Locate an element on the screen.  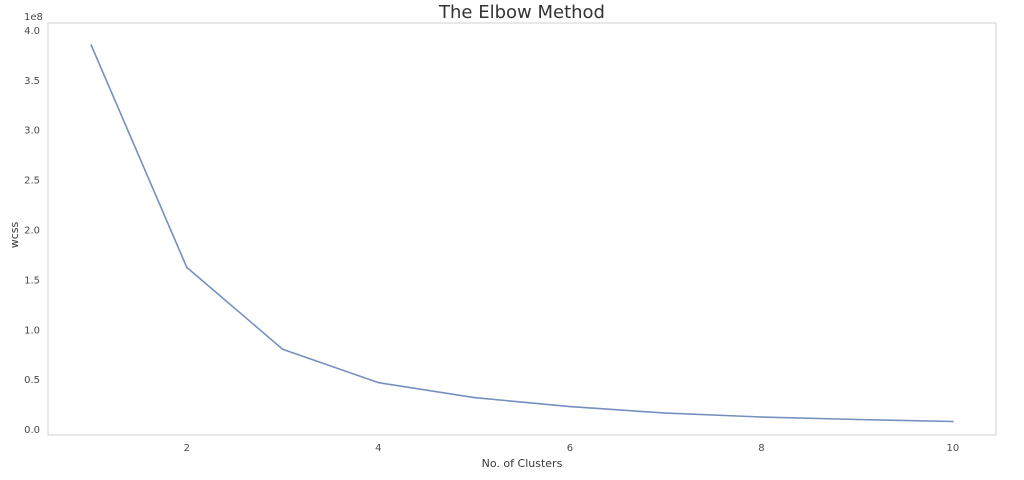
y-offset-label: 1e8 is located at coordinates (33, 17).